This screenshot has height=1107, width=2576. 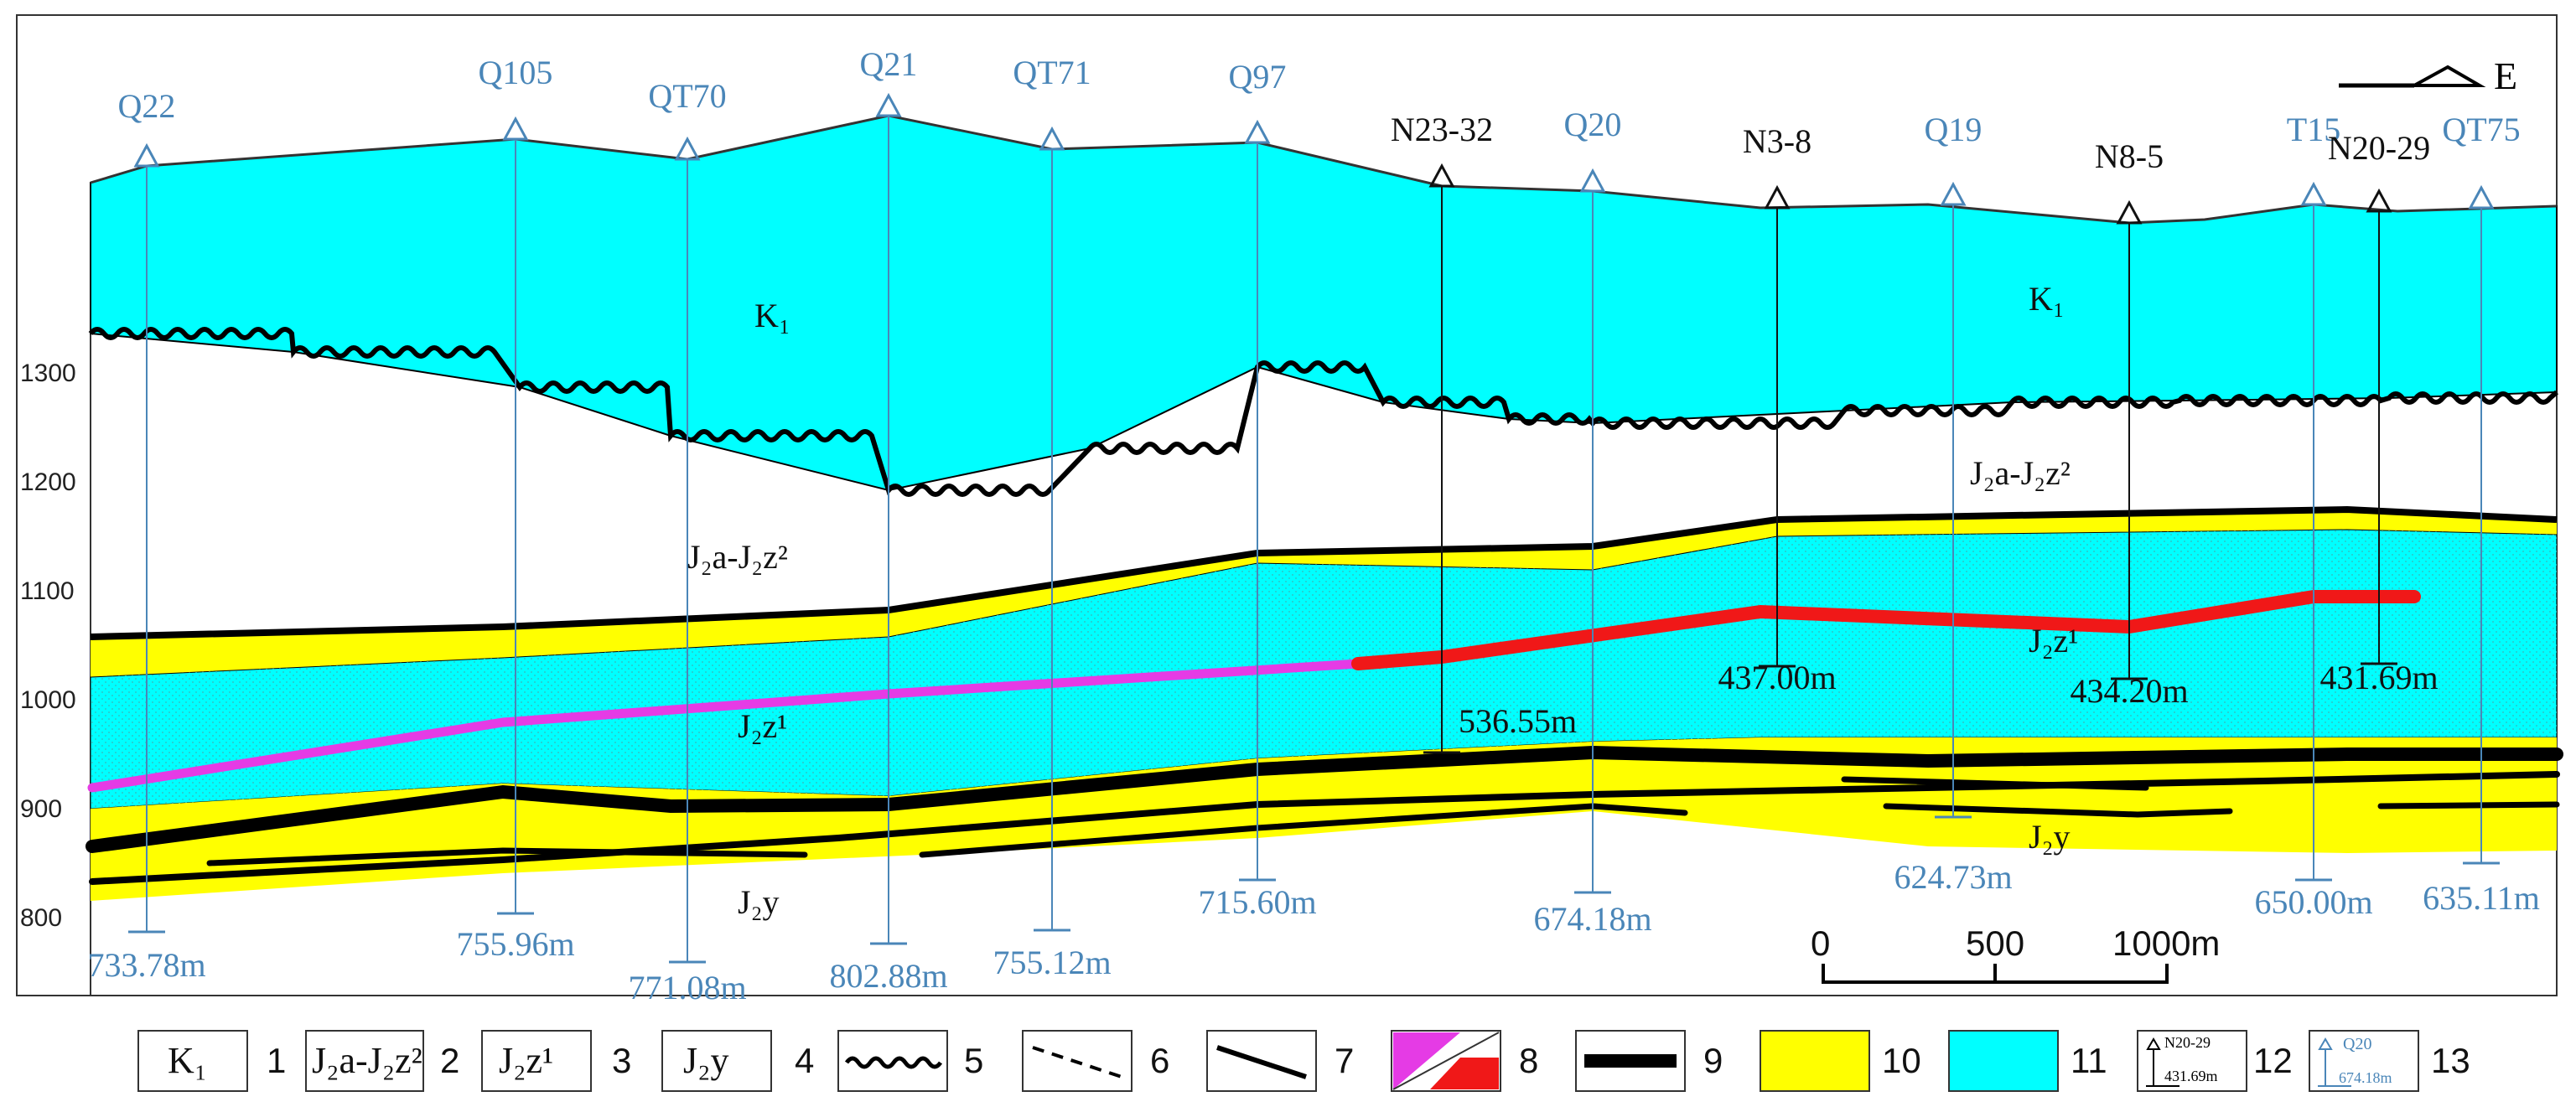 What do you see at coordinates (1052, 963) in the screenshot?
I see `well-depth-label: 755.12m` at bounding box center [1052, 963].